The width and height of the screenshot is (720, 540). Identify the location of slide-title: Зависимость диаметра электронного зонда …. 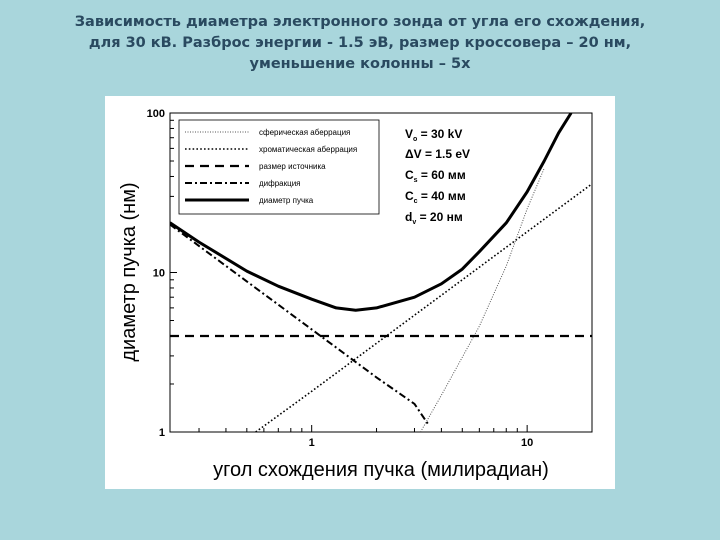
(360, 43).